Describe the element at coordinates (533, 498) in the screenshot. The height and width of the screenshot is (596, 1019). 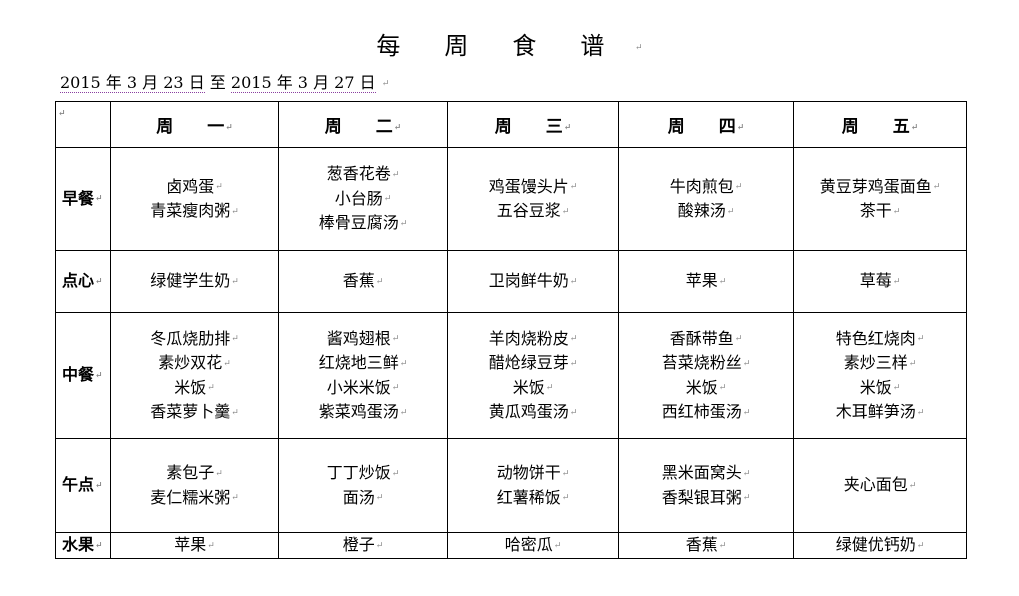
I see `menu-item: 红薯稀饭` at that location.